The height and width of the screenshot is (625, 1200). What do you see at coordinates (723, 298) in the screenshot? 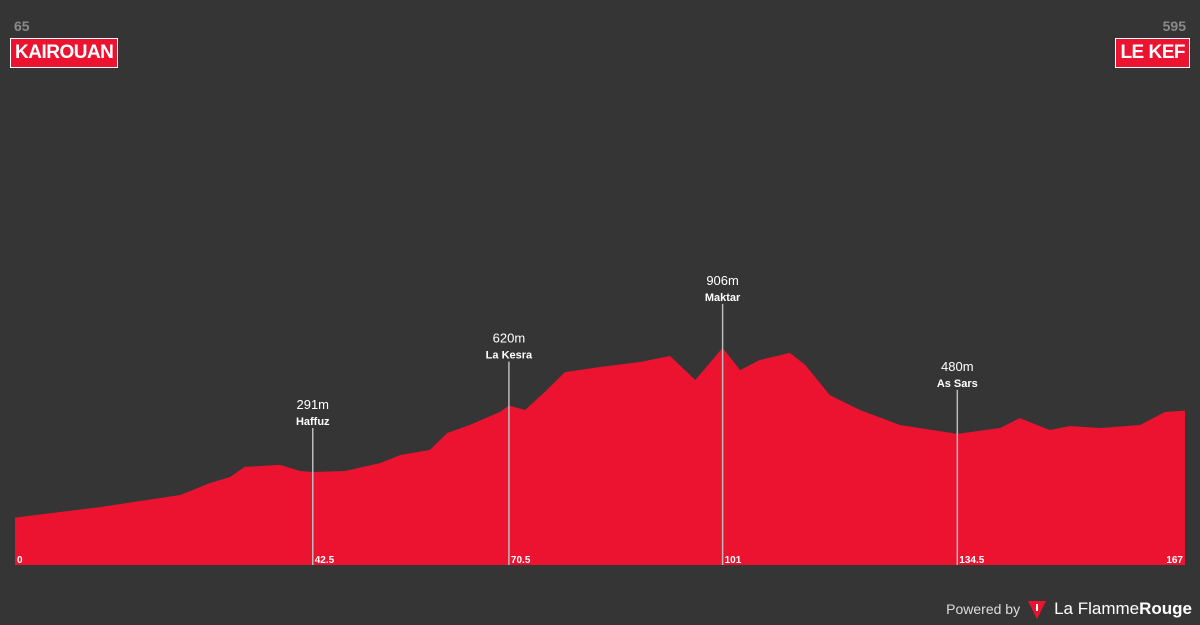
I see `climb-name: Maktar` at bounding box center [723, 298].